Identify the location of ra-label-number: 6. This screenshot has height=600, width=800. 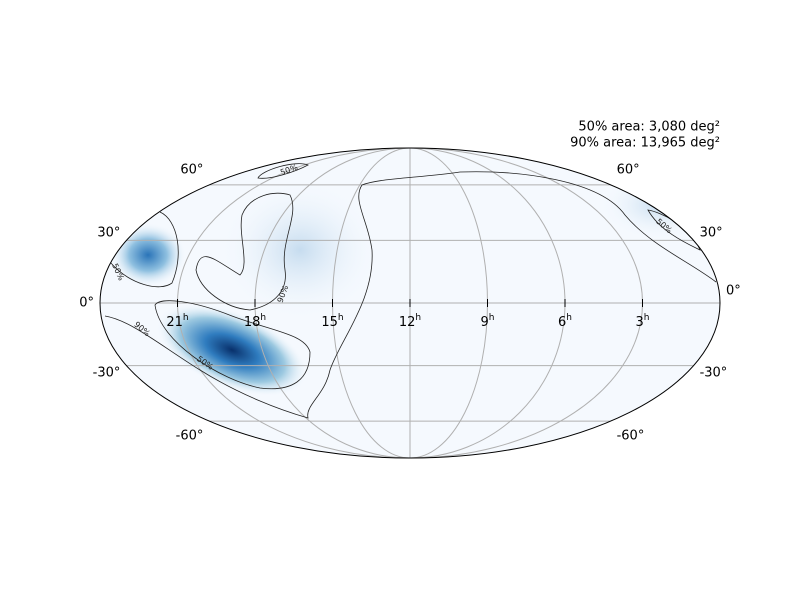
(562, 322).